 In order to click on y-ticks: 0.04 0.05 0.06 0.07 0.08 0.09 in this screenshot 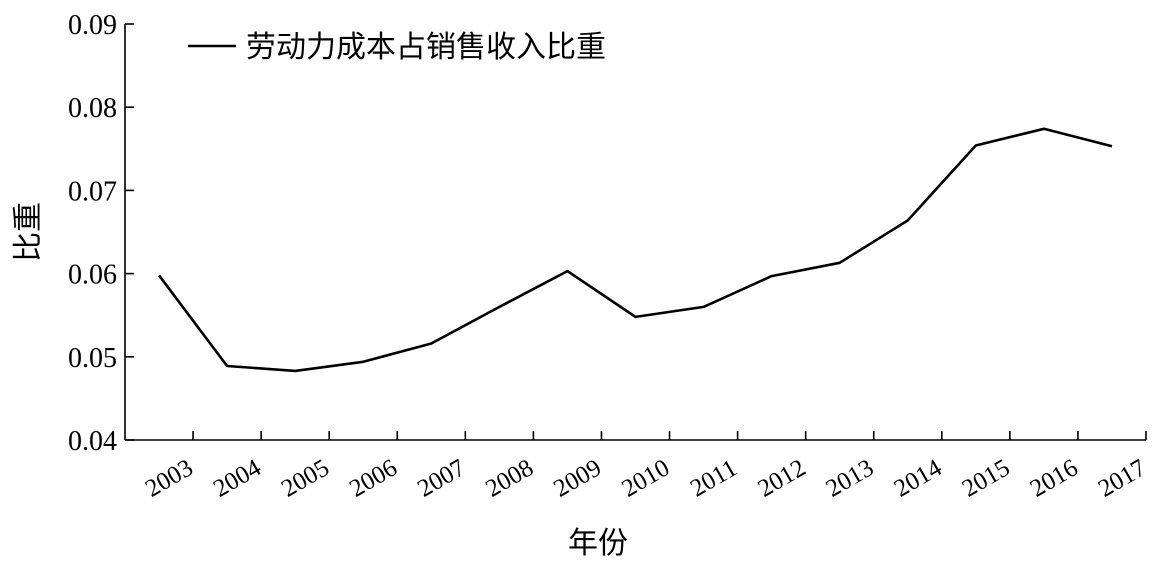, I will do `click(101, 233)`.